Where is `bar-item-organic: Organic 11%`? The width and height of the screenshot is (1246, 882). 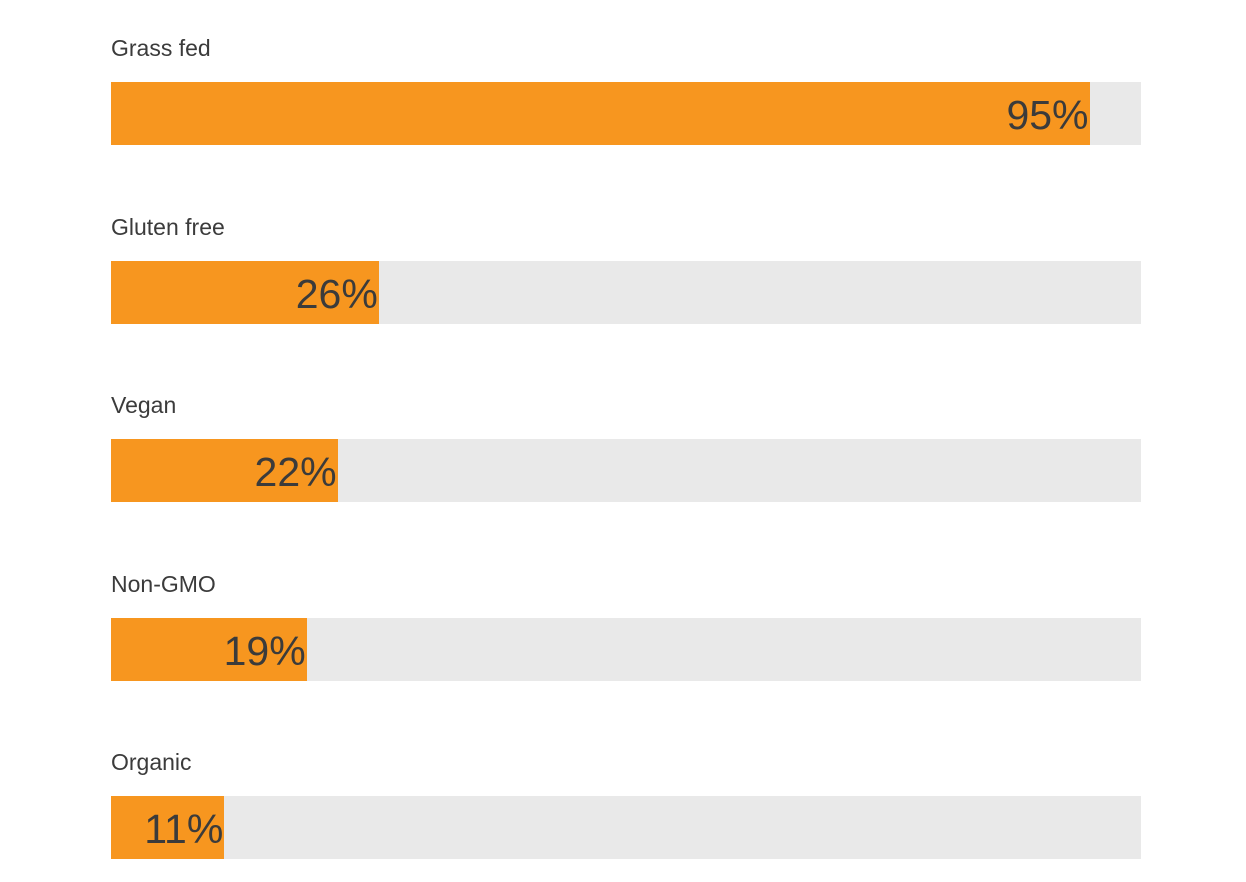
bar-item-organic: Organic 11% is located at coordinates (626, 786).